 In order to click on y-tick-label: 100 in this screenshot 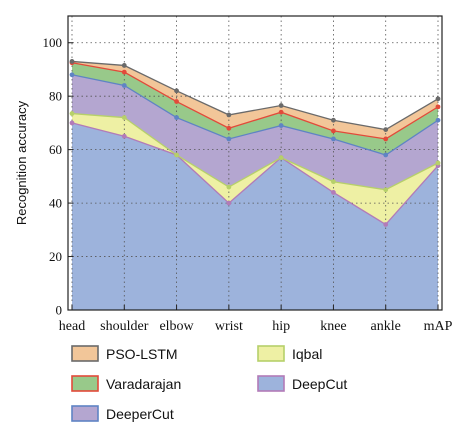, I will do `click(53, 42)`.